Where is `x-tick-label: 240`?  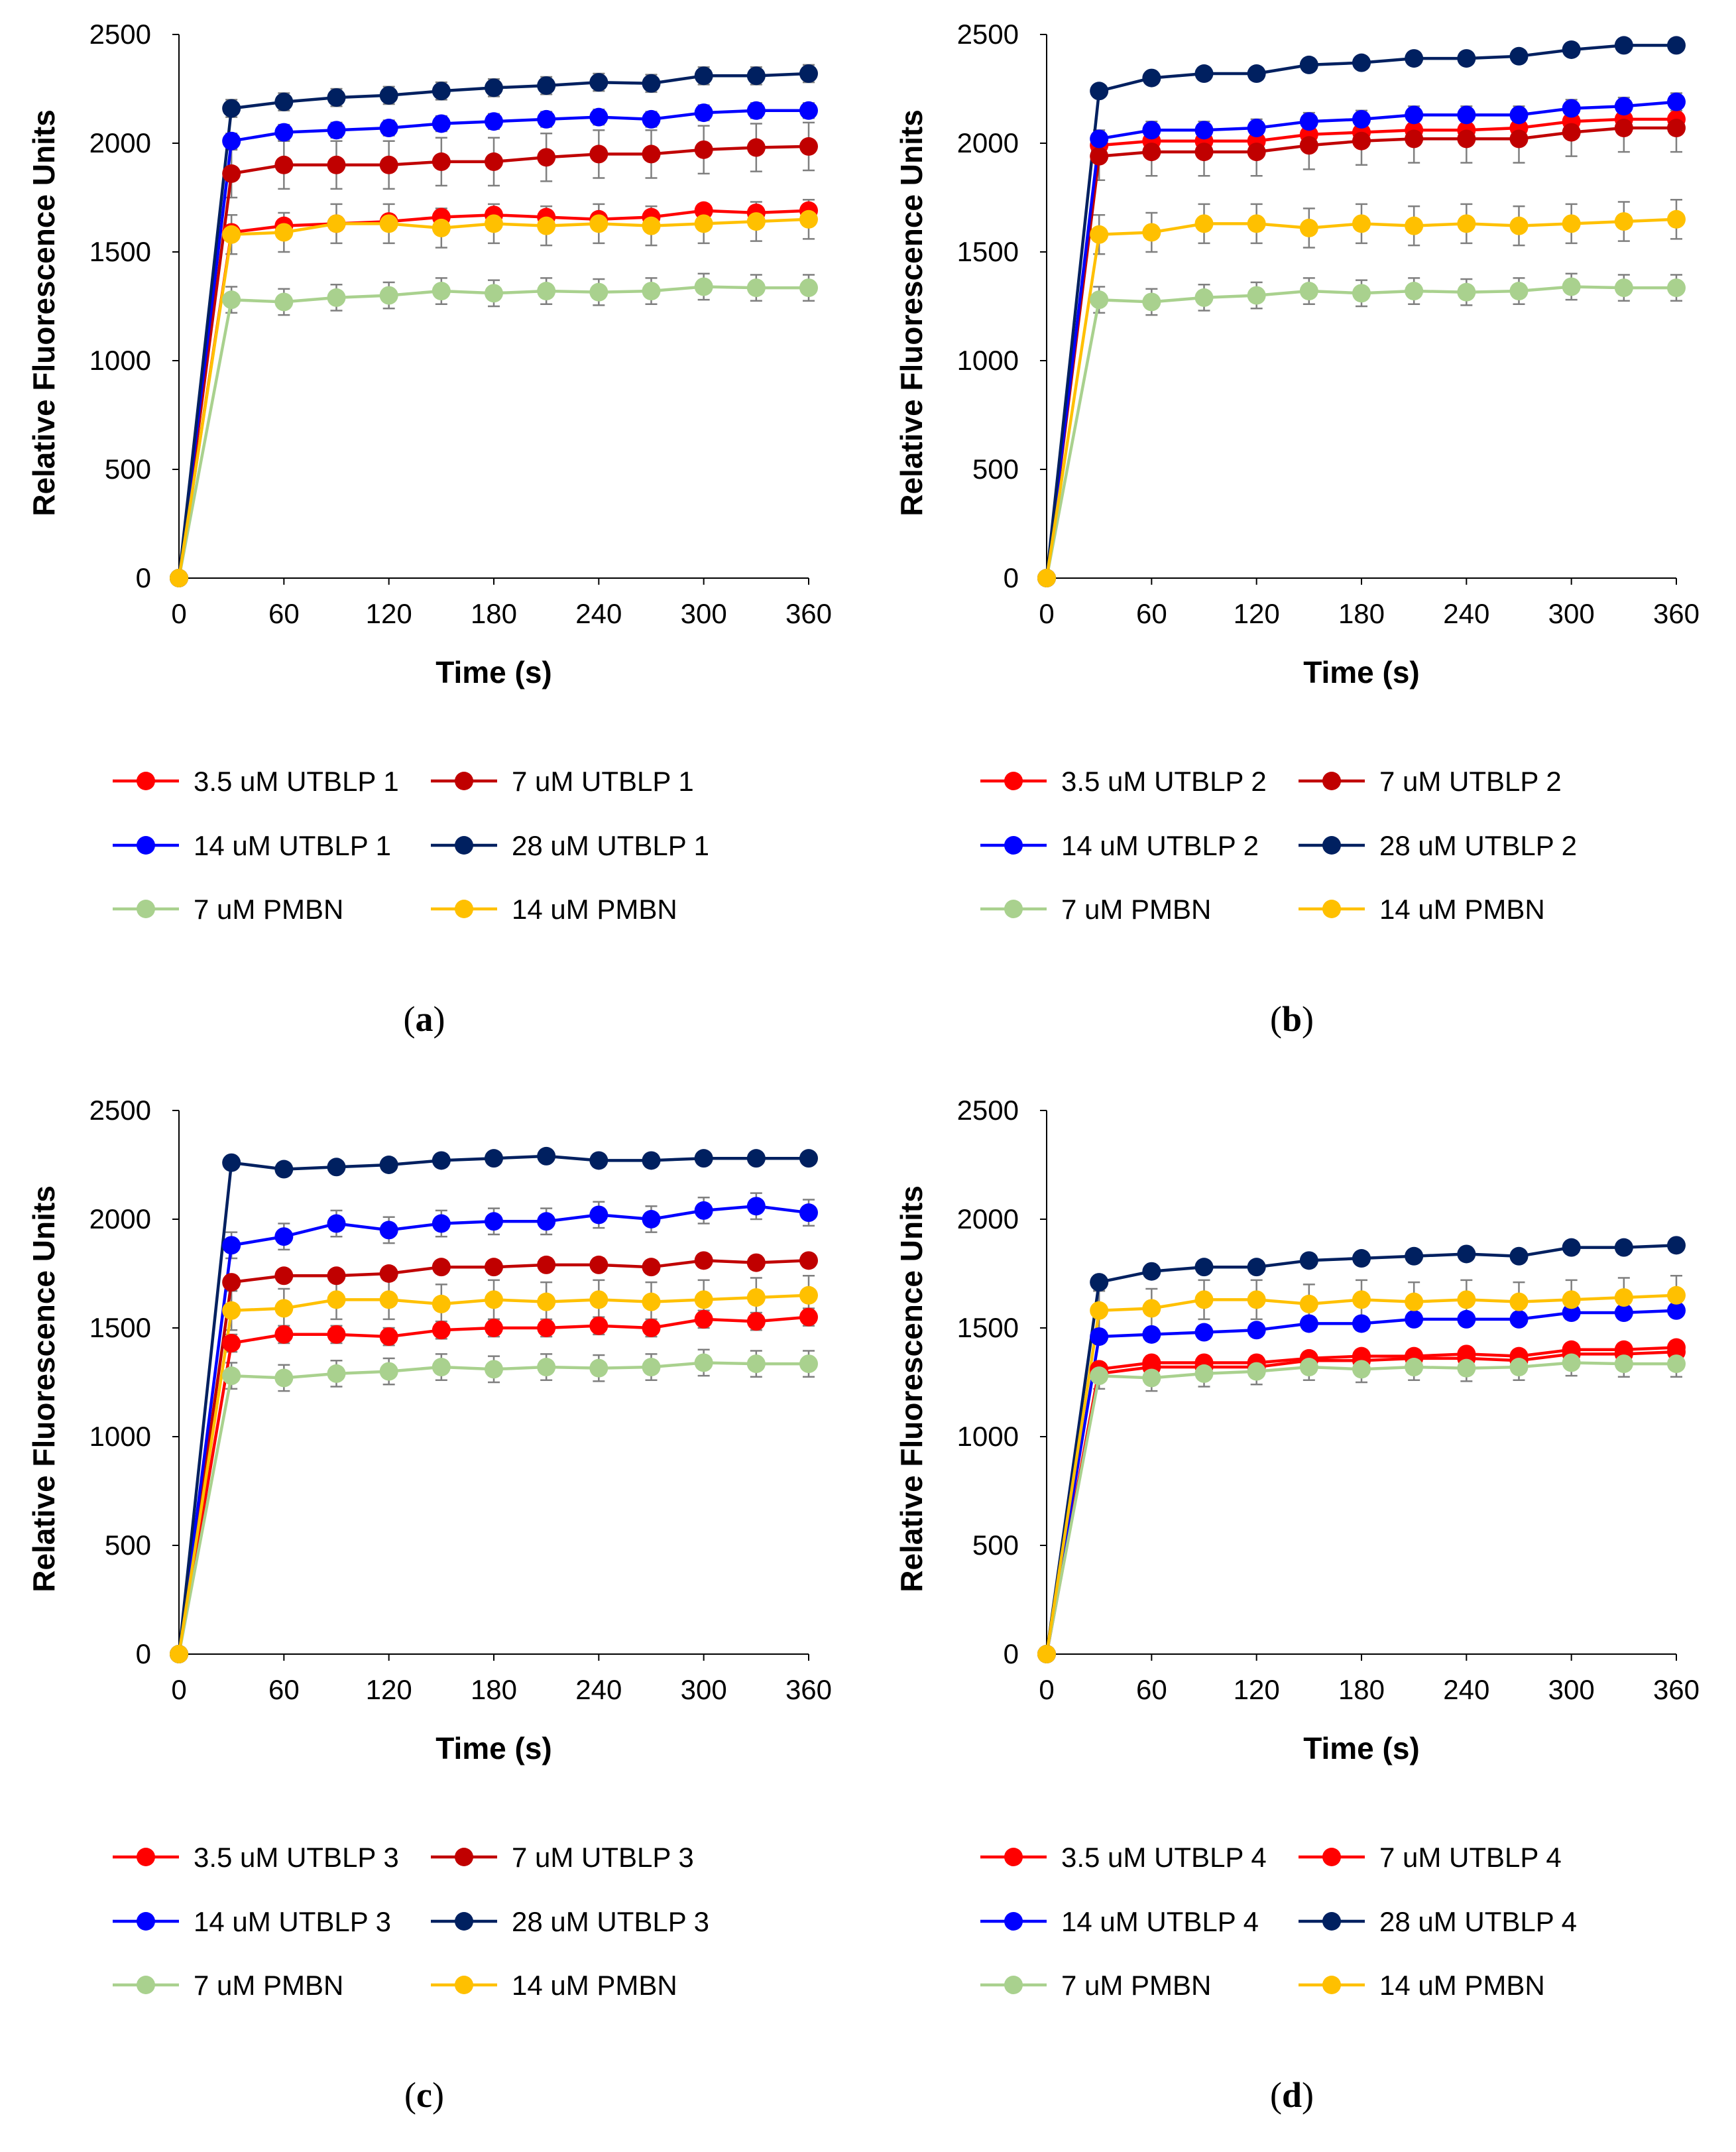 x-tick-label: 240 is located at coordinates (1466, 613).